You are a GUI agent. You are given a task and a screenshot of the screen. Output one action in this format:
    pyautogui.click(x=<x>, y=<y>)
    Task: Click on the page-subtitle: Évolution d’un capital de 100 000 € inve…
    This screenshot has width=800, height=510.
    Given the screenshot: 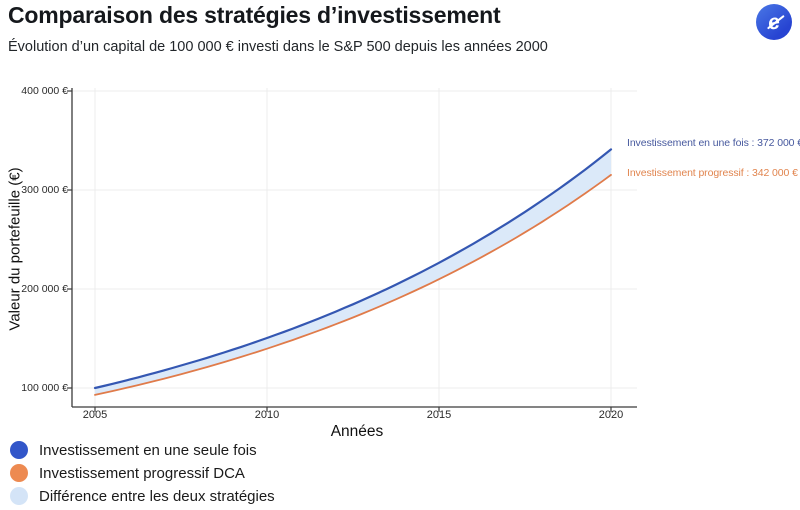 What is the action you would take?
    pyautogui.click(x=278, y=47)
    